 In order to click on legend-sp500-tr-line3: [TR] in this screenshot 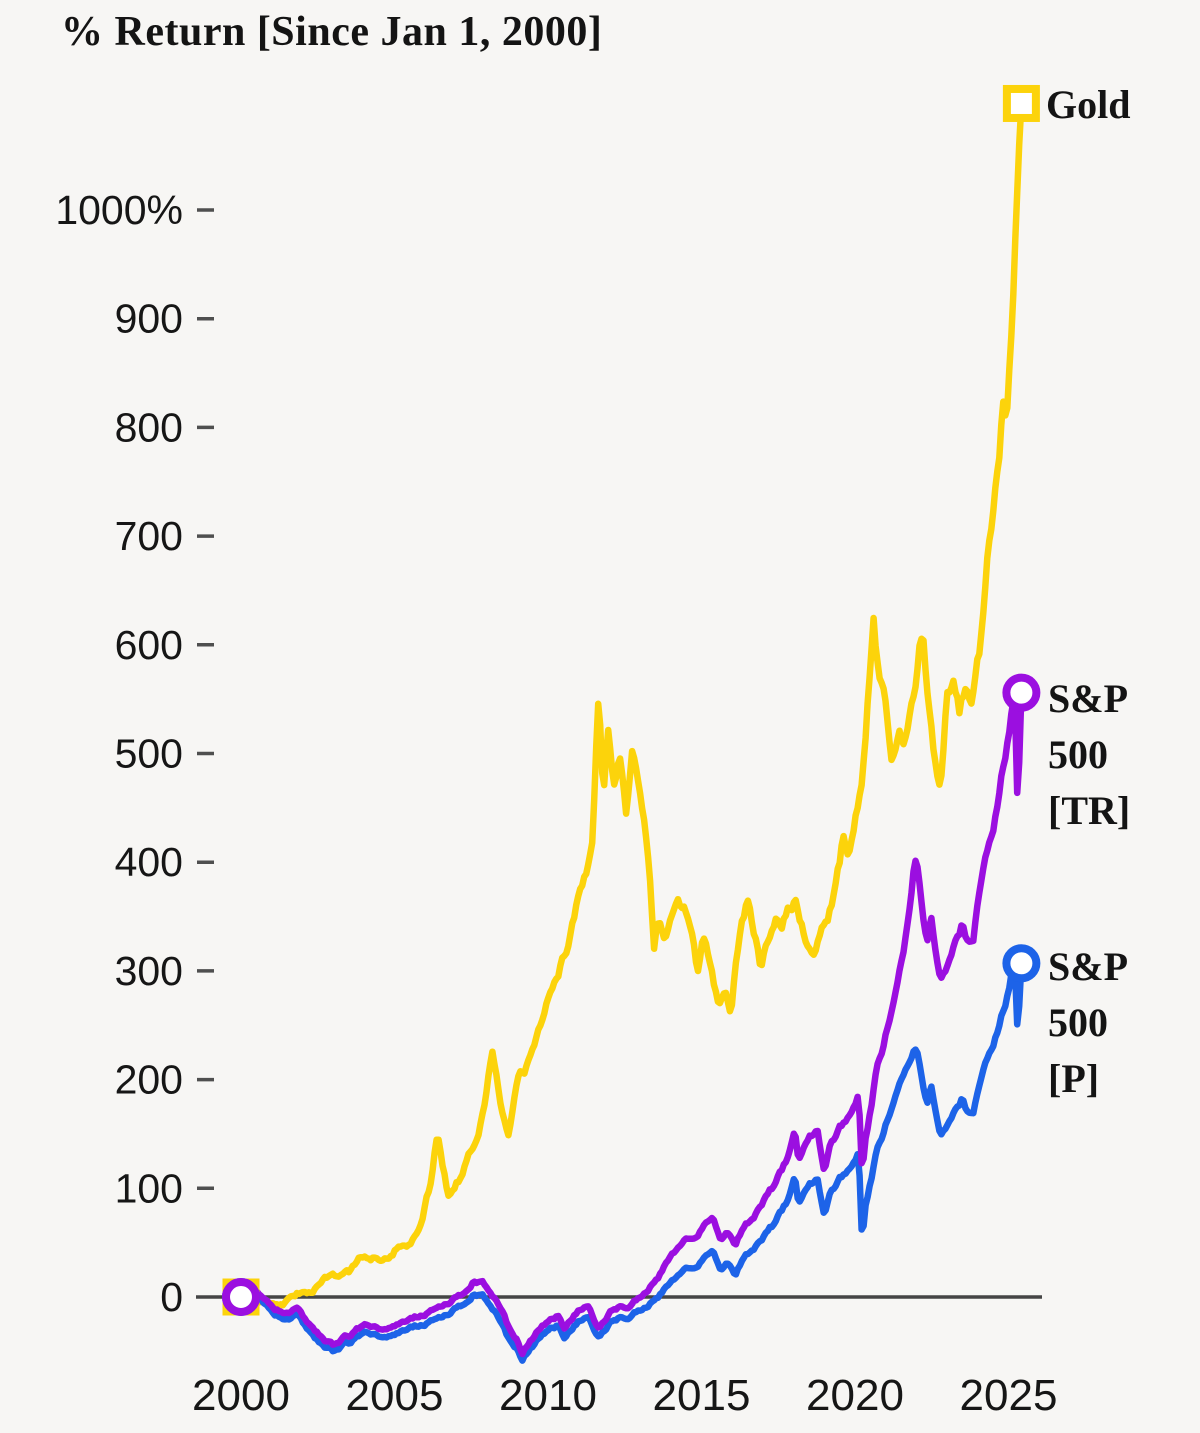, I will do `click(1089, 810)`.